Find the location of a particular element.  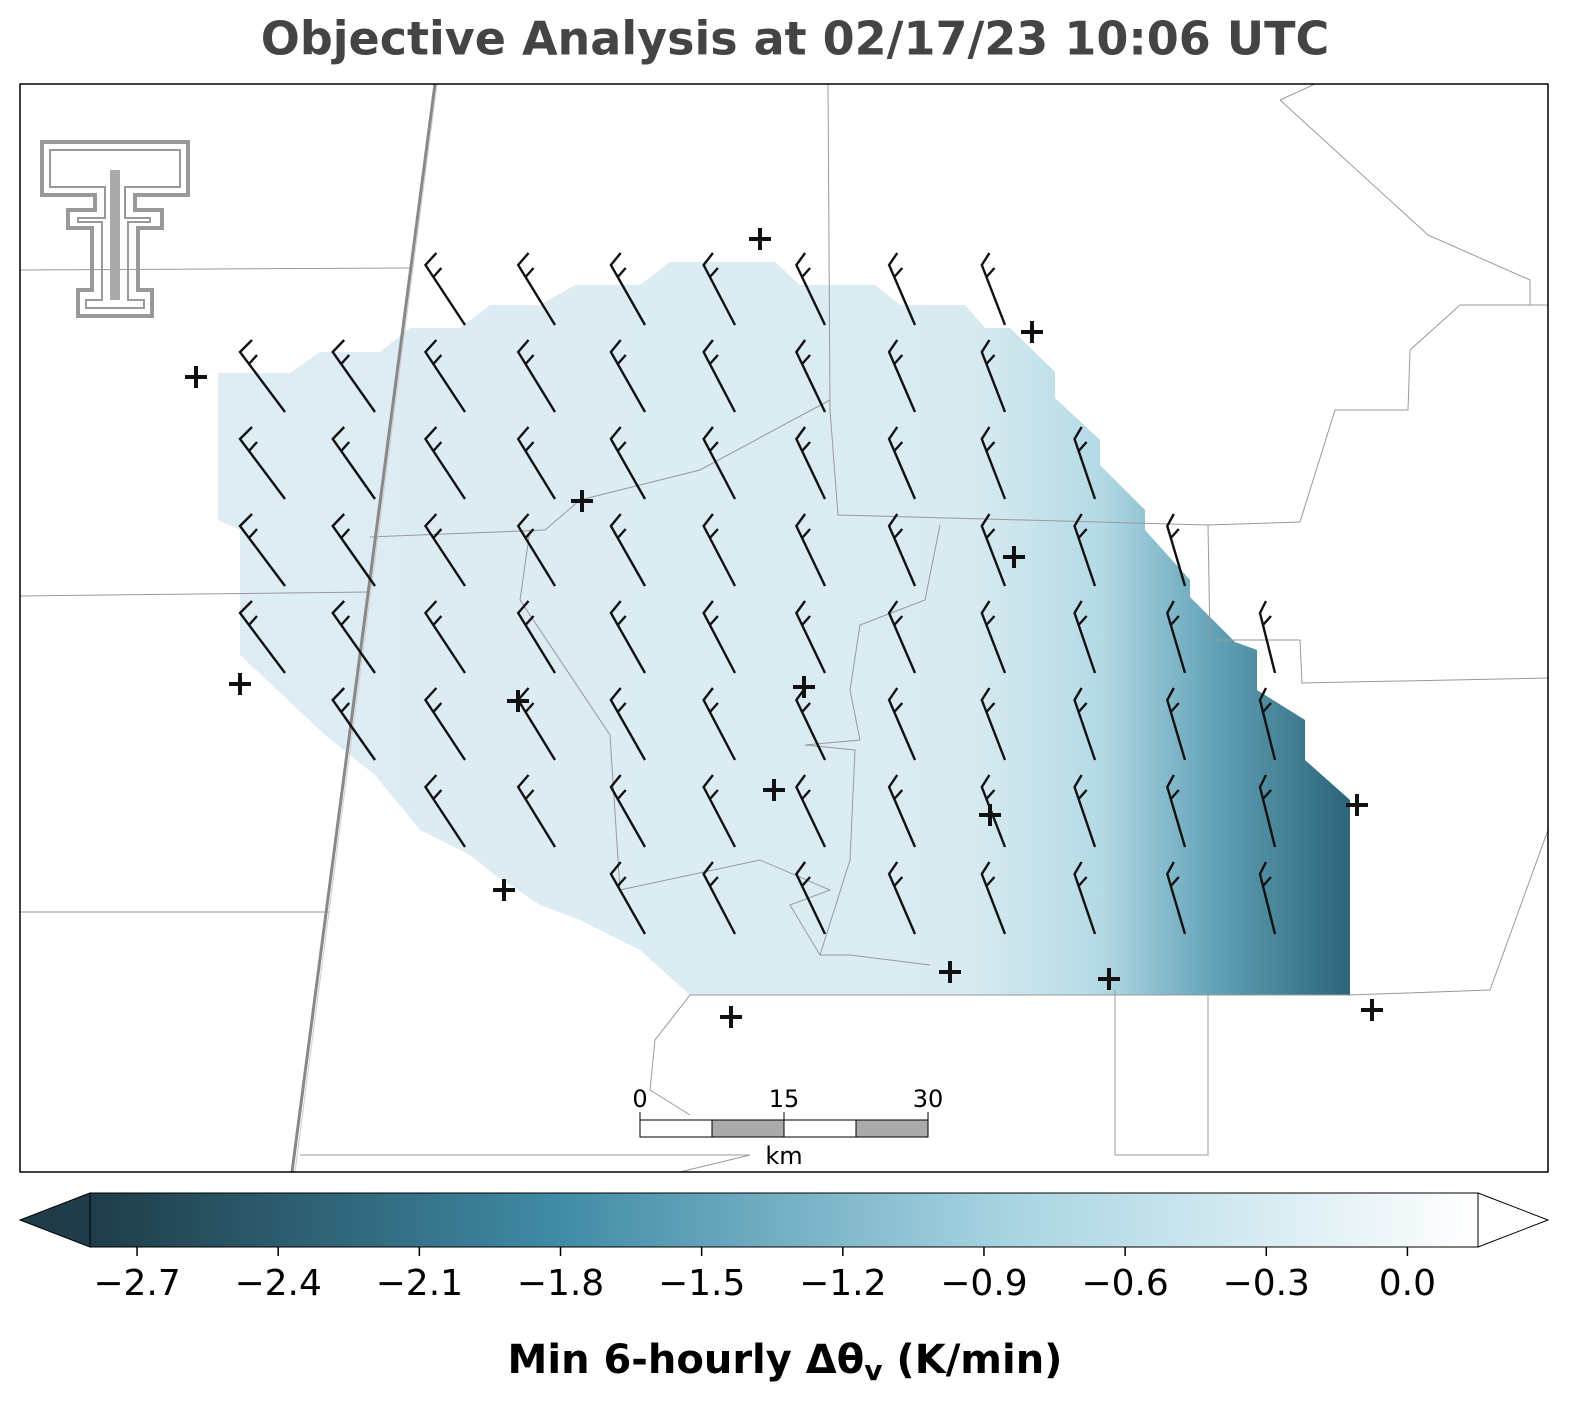

scale-tick-label: 30 is located at coordinates (928, 1099).